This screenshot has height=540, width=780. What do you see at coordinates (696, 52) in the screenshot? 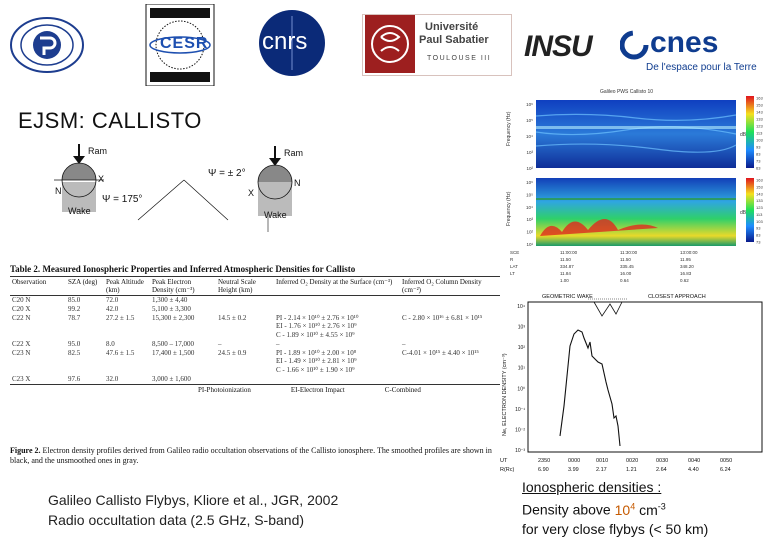
I see `cnes-logo: cnes De l'espace pour la Terre` at bounding box center [696, 52].